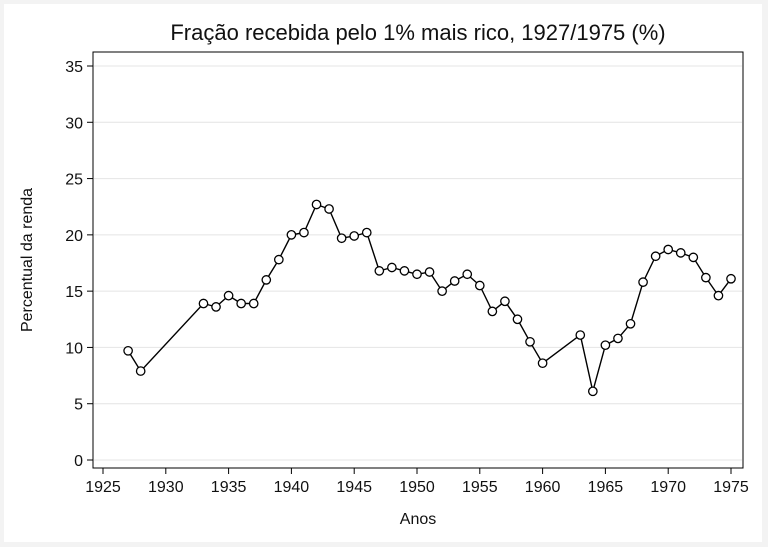  Describe the element at coordinates (731, 487) in the screenshot. I see `x-tick-label: 1975` at that location.